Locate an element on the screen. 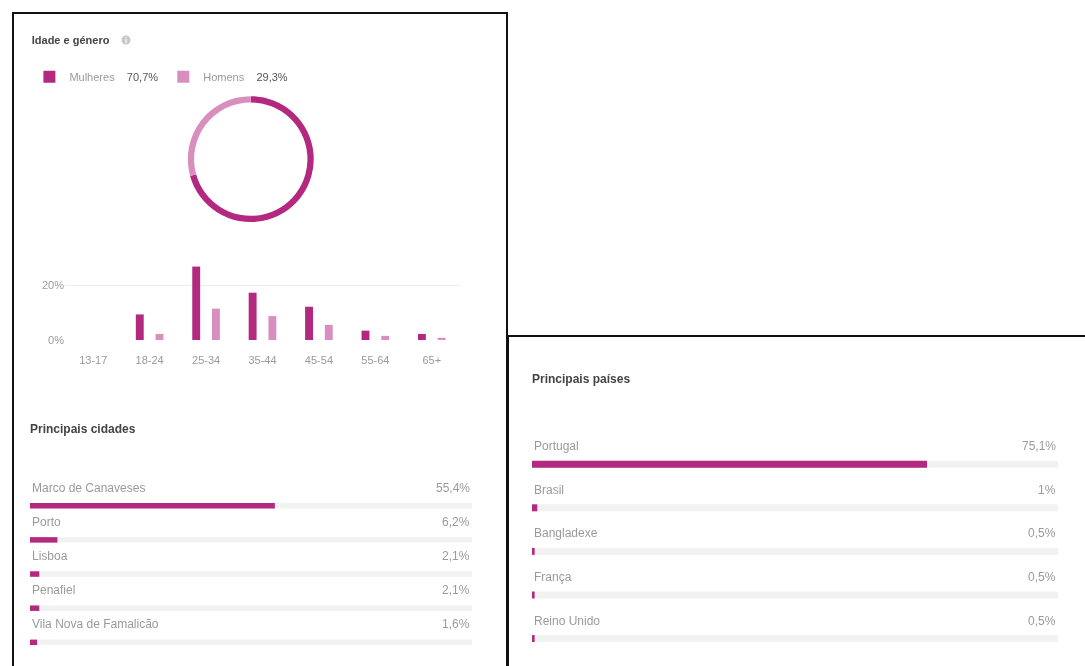 Image resolution: width=1085 pixels, height=666 pixels. y-tick-label: Portugal is located at coordinates (556, 446).